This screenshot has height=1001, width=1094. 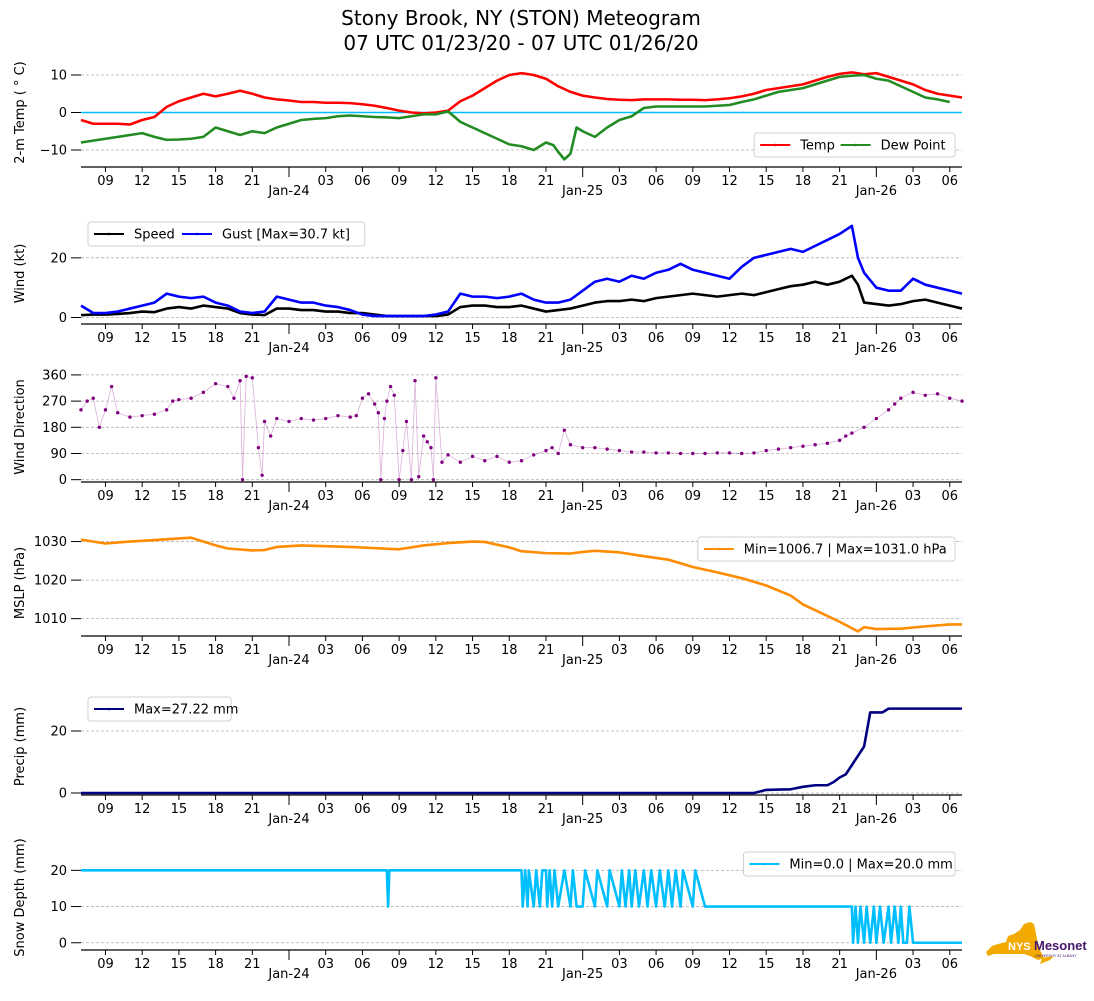 I want to click on legend-label: Gust [Max=30.7 kt], so click(x=286, y=235).